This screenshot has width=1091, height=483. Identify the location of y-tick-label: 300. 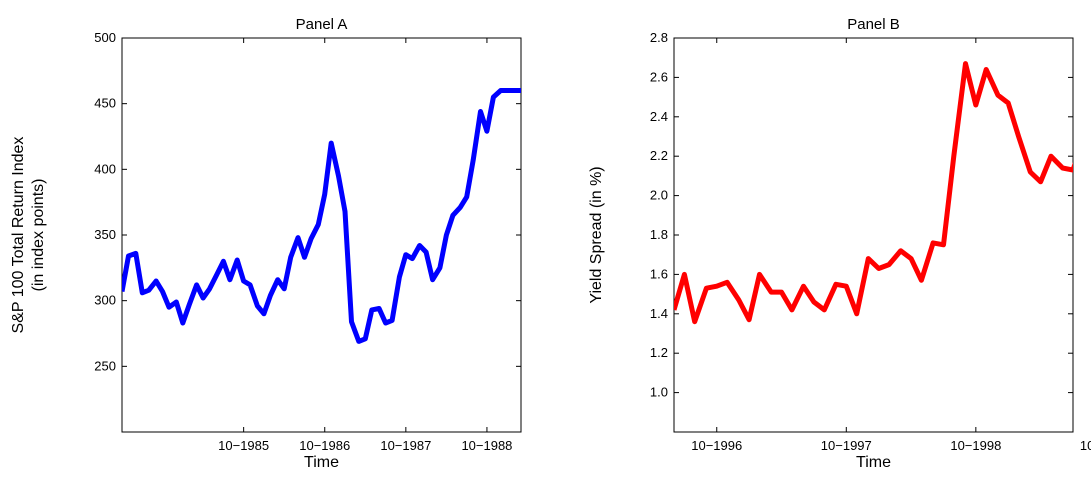
(105, 300).